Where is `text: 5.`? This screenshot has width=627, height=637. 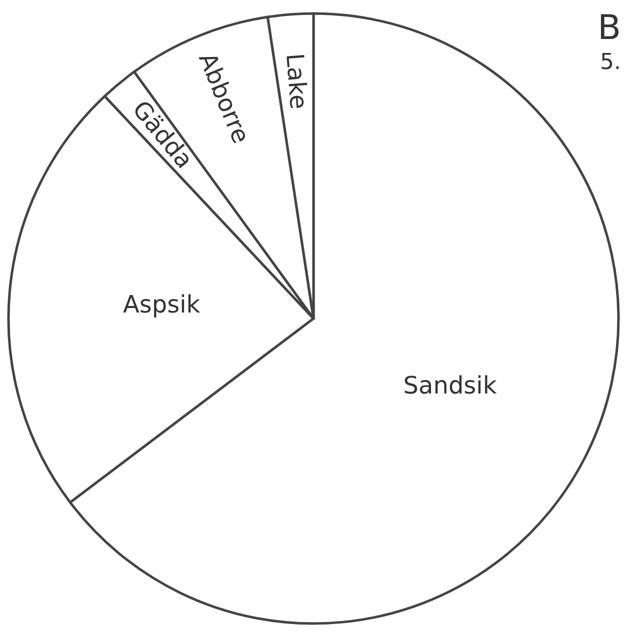
text: 5. is located at coordinates (610, 62).